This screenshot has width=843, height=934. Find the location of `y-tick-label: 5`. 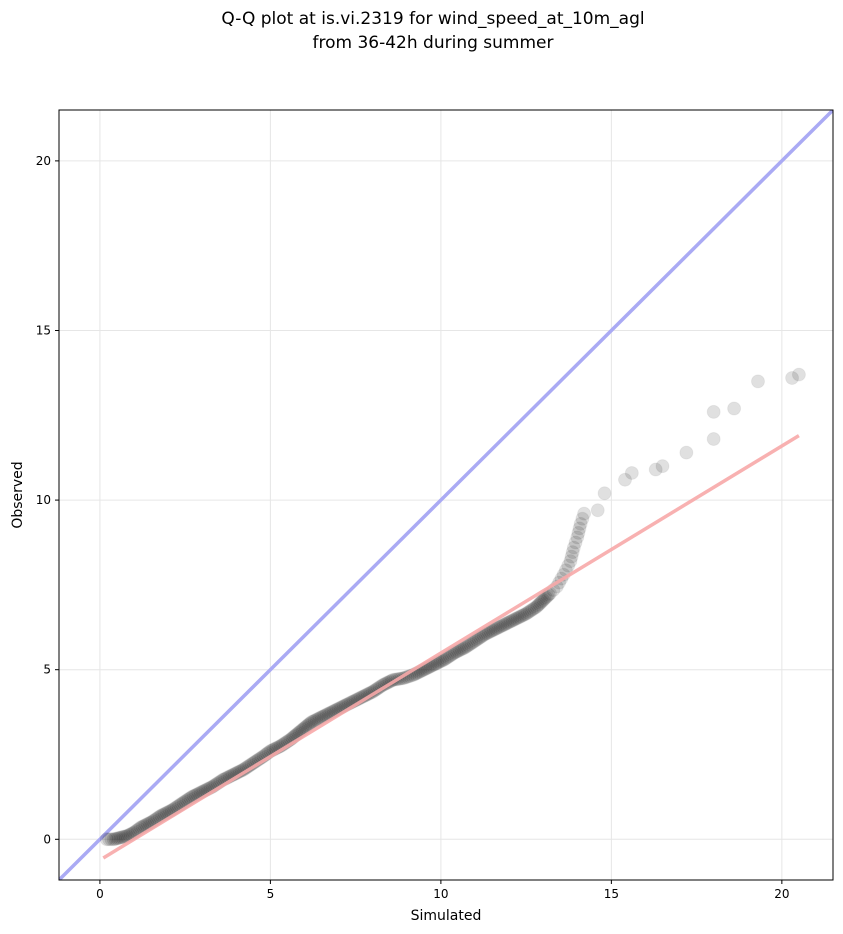

y-tick-label: 5 is located at coordinates (47, 670).